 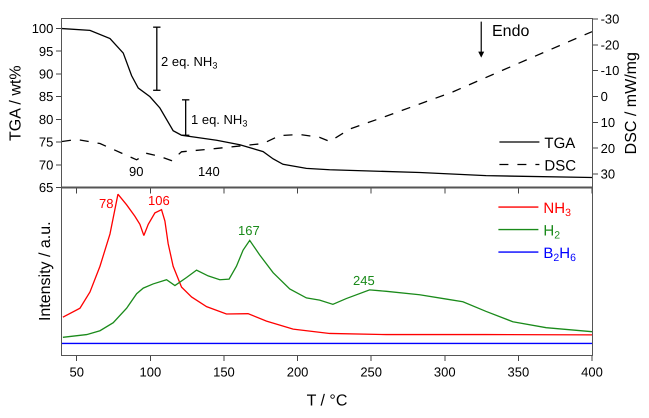 I want to click on annotation: 106, so click(x=159, y=200).